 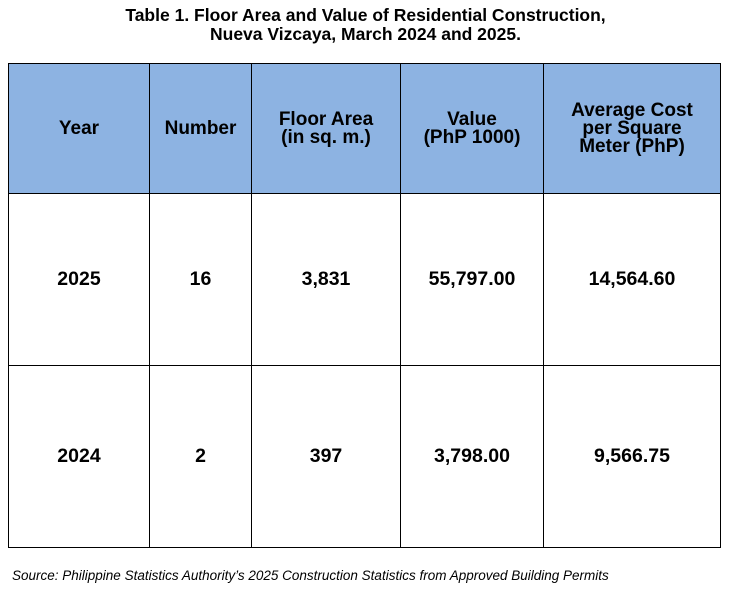 I want to click on cell-number: 16, so click(x=200, y=279).